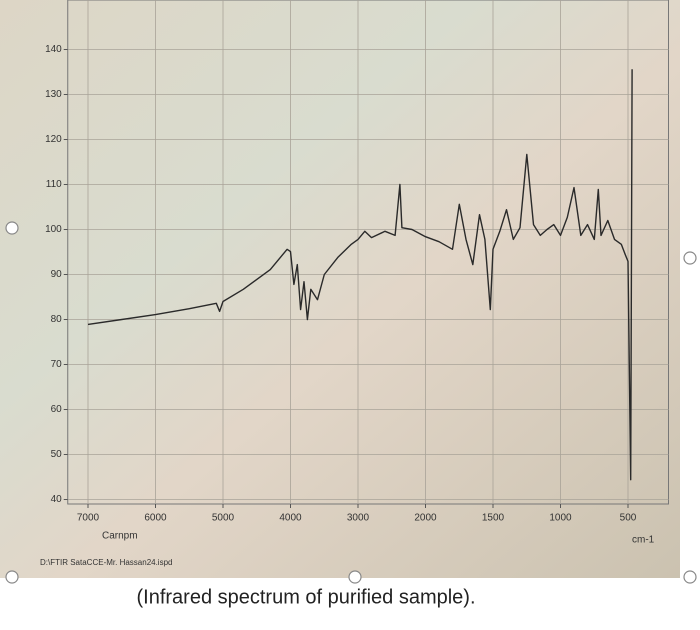  What do you see at coordinates (57, 409) in the screenshot?
I see `y-tick-label: 60` at bounding box center [57, 409].